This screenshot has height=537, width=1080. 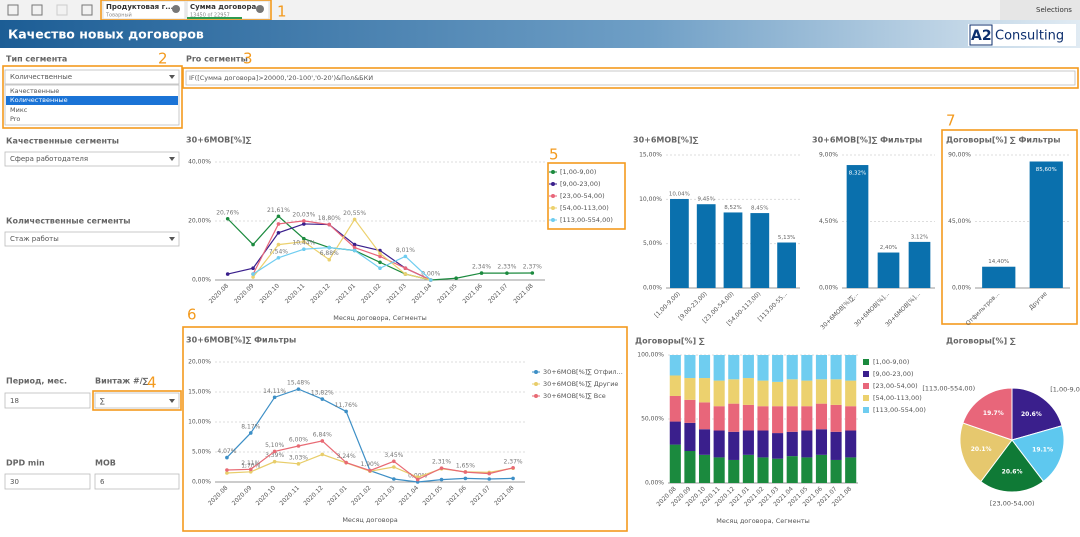 What do you see at coordinates (1054, 10) in the screenshot?
I see `selections-label: Selections` at bounding box center [1054, 10].